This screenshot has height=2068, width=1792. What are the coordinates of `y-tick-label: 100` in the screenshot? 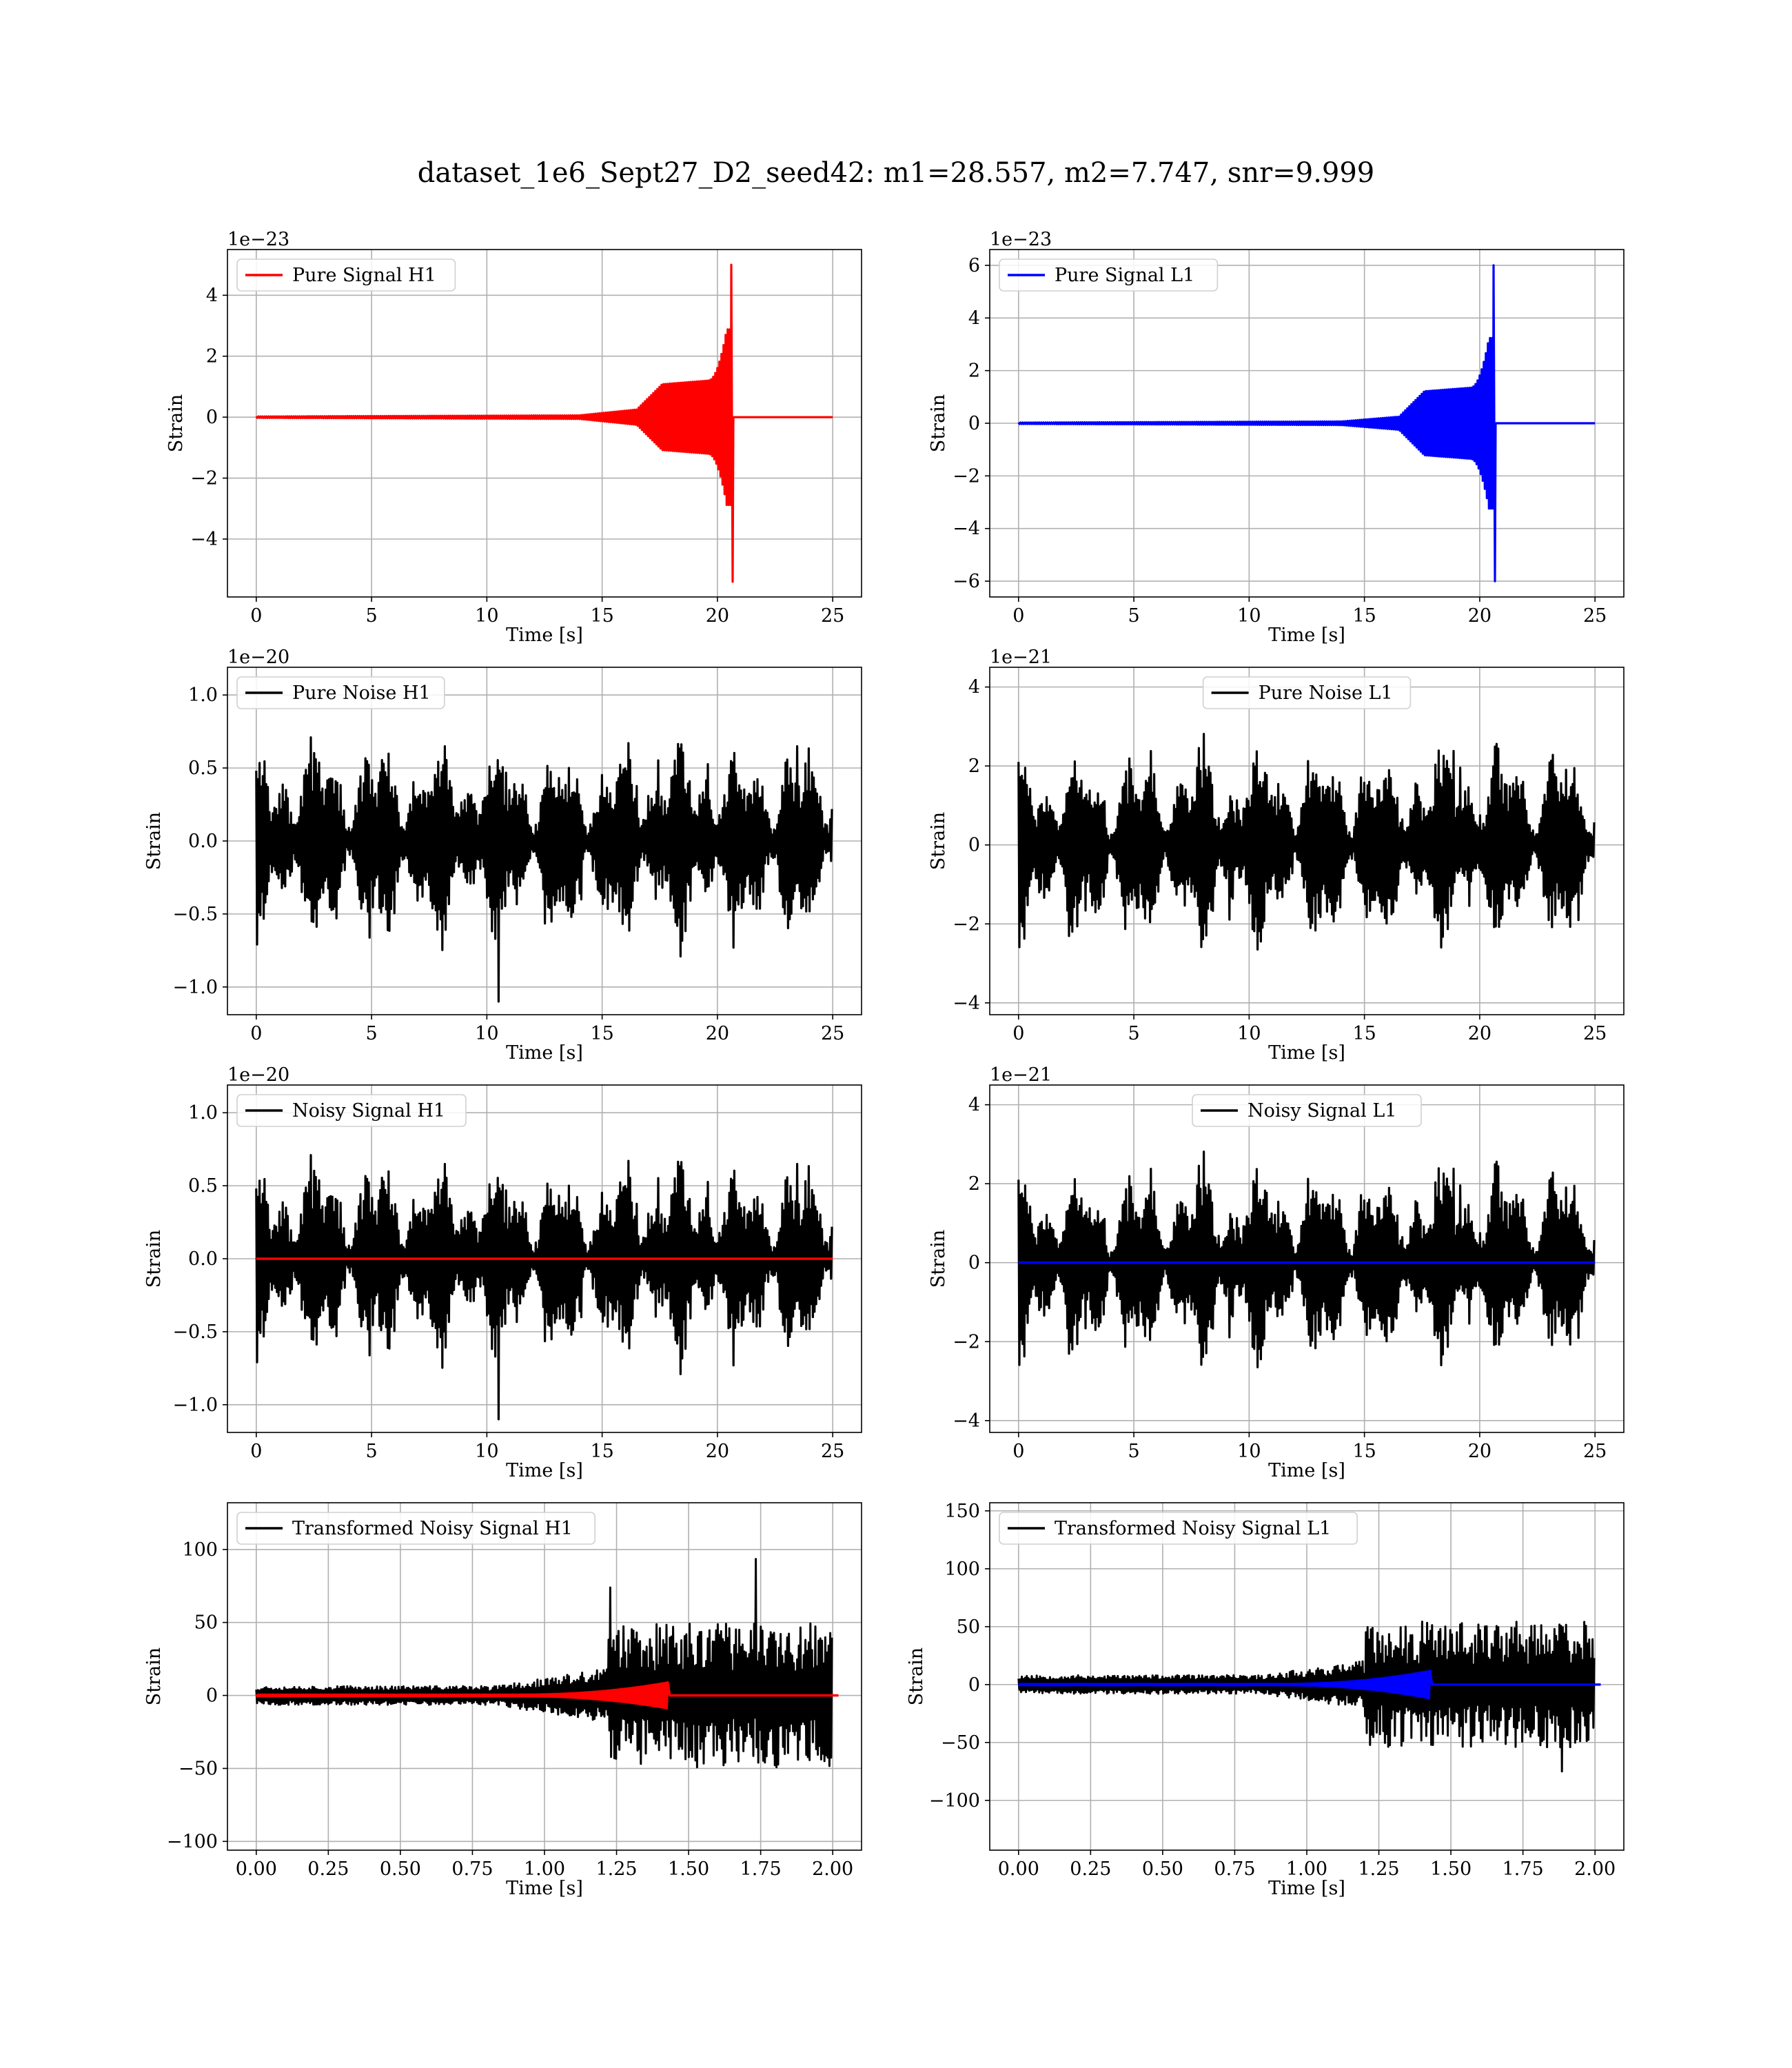 It's located at (200, 1550).